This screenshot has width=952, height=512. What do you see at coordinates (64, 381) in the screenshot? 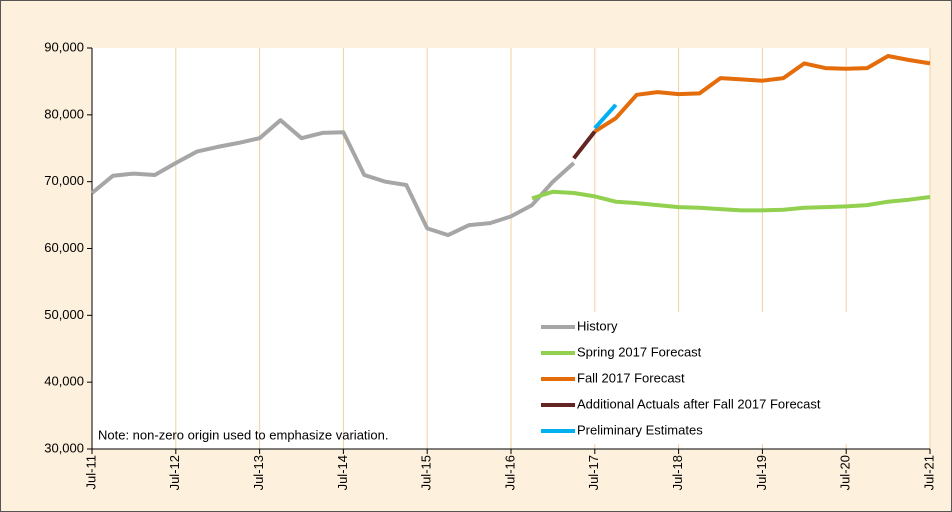
I see `y-tick-label: 40,000` at bounding box center [64, 381].